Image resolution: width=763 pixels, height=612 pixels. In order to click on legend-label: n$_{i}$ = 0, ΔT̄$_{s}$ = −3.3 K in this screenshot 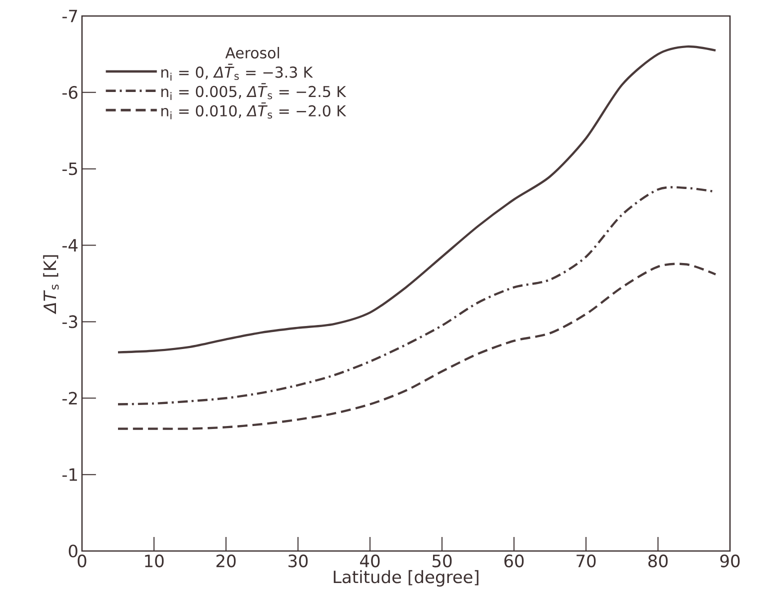, I will do `click(237, 72)`.